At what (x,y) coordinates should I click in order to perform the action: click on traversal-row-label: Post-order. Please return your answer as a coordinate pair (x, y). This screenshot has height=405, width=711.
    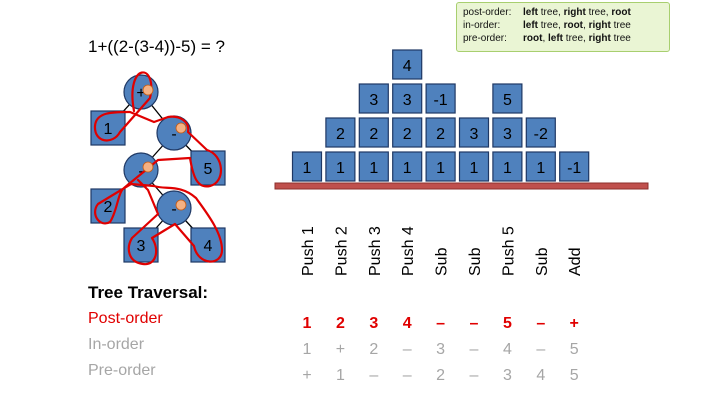
    Looking at the image, I should click on (125, 318).